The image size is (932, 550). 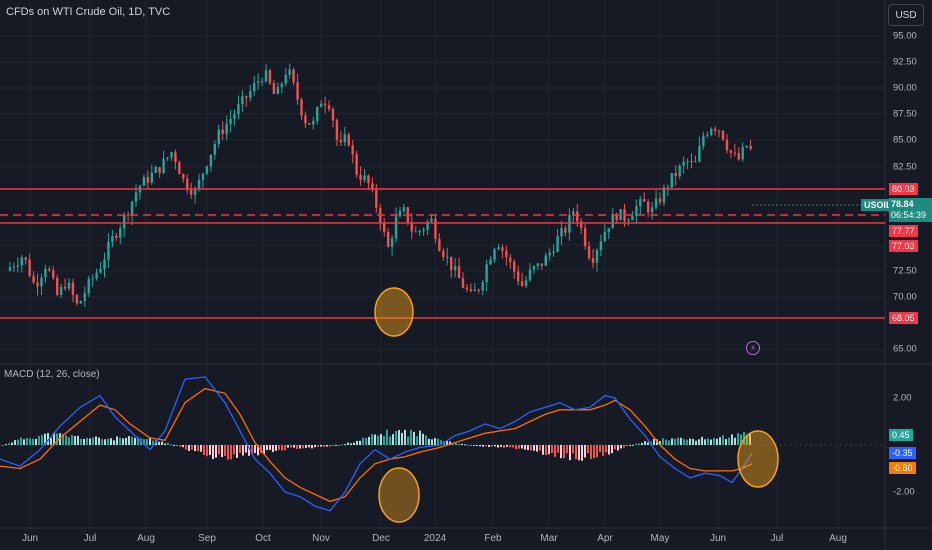 What do you see at coordinates (909, 215) in the screenshot?
I see `bar-countdown: 06:54:39` at bounding box center [909, 215].